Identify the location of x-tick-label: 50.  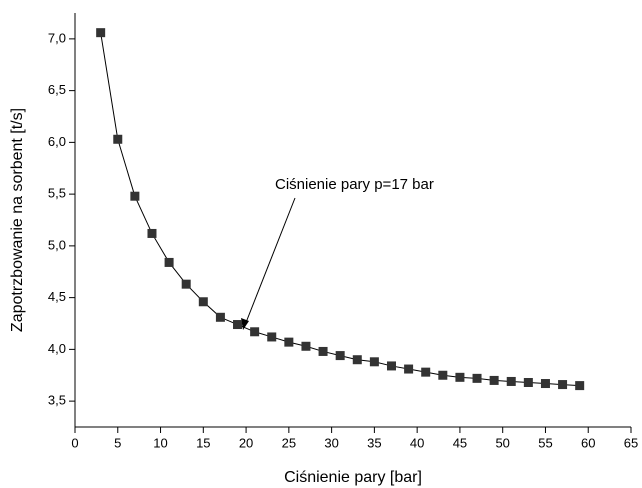
(502, 442).